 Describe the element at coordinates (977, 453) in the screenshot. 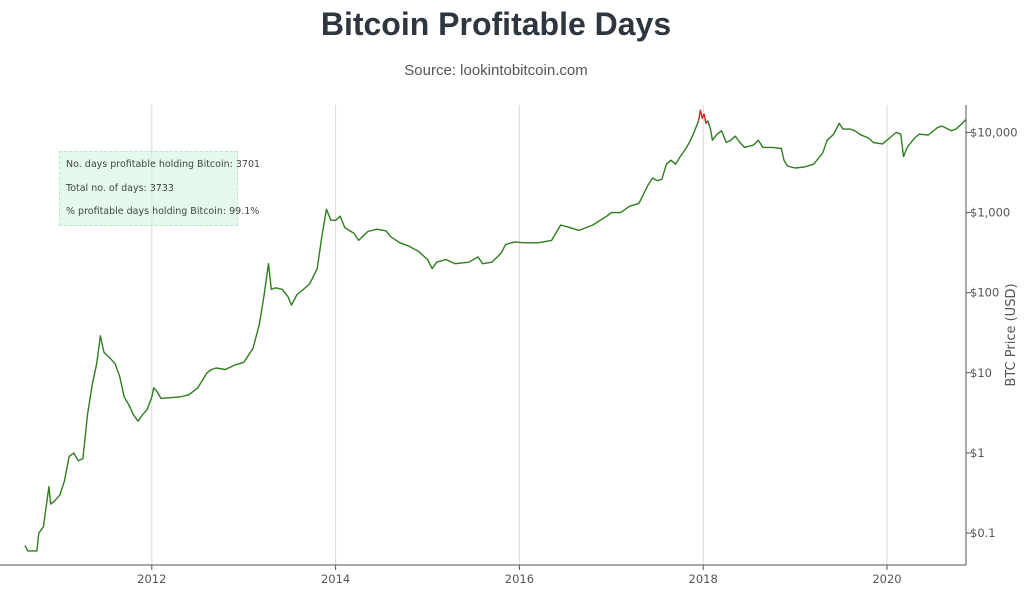

I see `y-tick-label: $1` at that location.